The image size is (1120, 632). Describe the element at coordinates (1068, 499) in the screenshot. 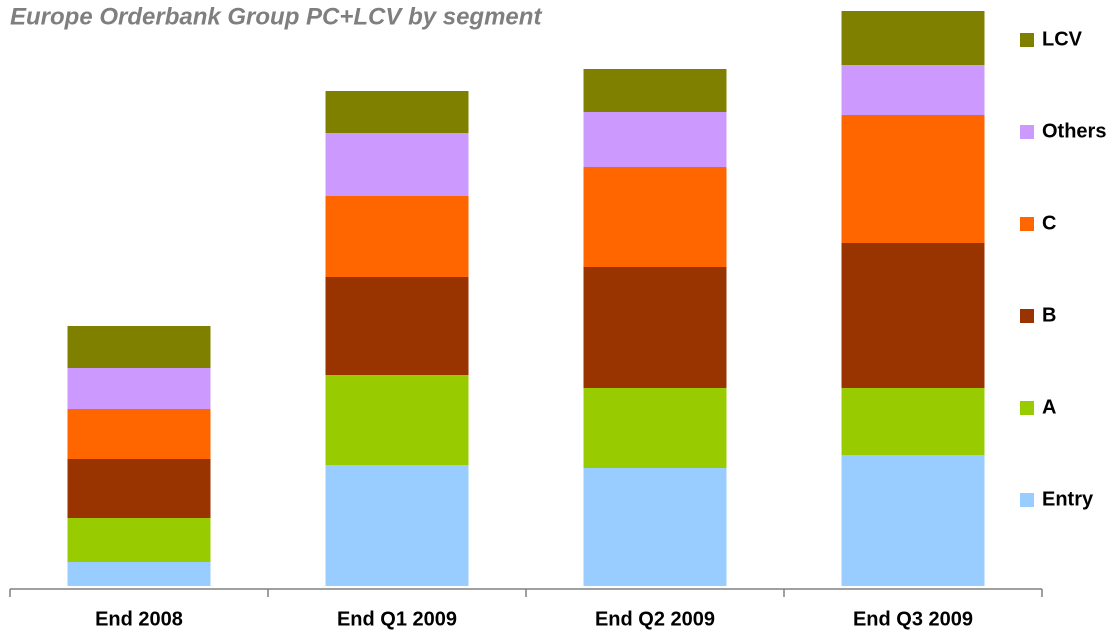

I see `legend-label: Entry` at that location.